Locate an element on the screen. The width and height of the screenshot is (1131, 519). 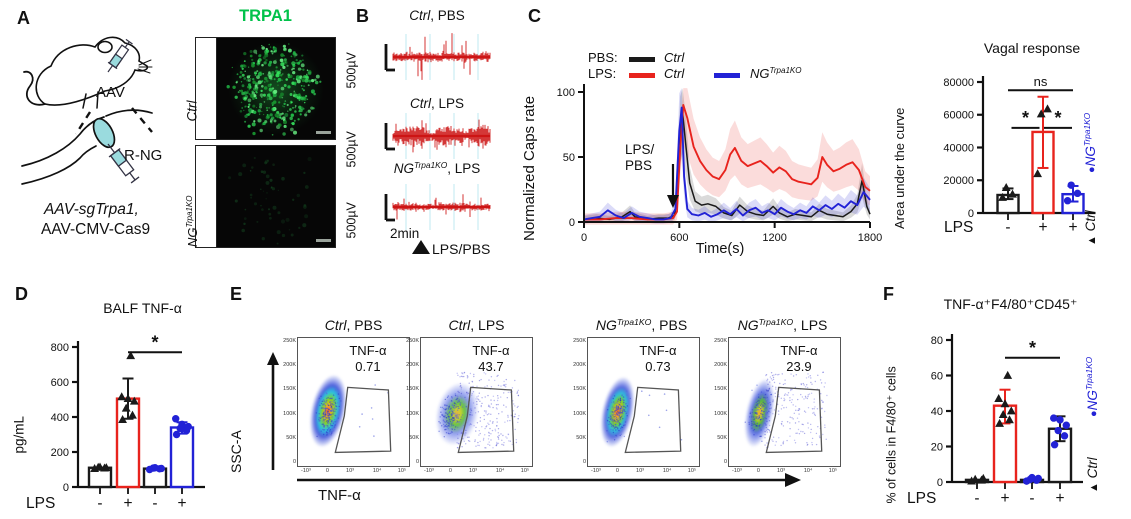
y-tick-label: 60 is located at coordinates (937, 376).